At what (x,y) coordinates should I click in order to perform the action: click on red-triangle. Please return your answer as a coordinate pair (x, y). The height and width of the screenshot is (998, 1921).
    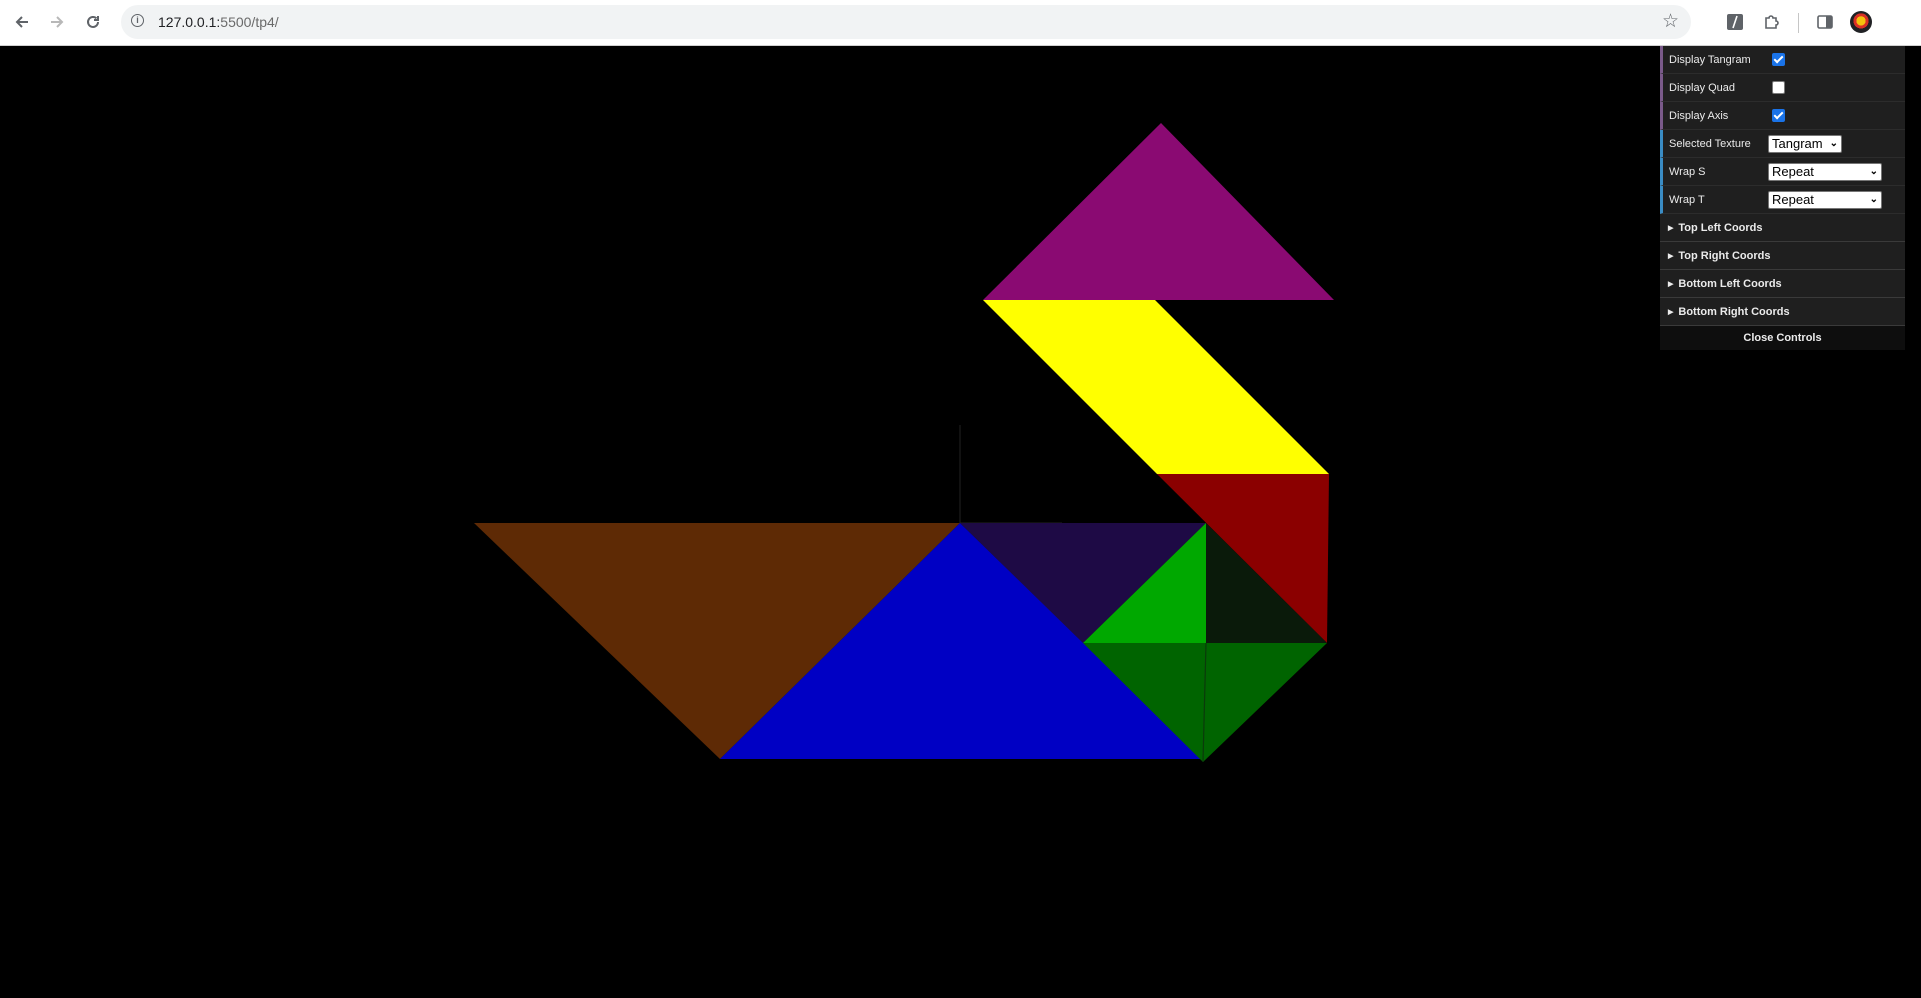
    Looking at the image, I should click on (1243, 558).